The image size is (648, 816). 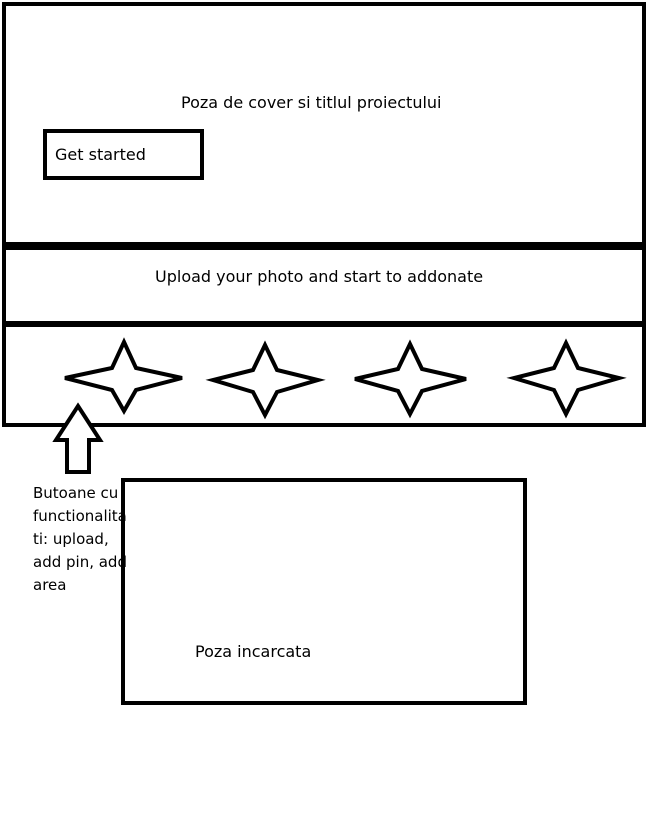 I want to click on annotation-line: Butoane cu, so click(x=76, y=493).